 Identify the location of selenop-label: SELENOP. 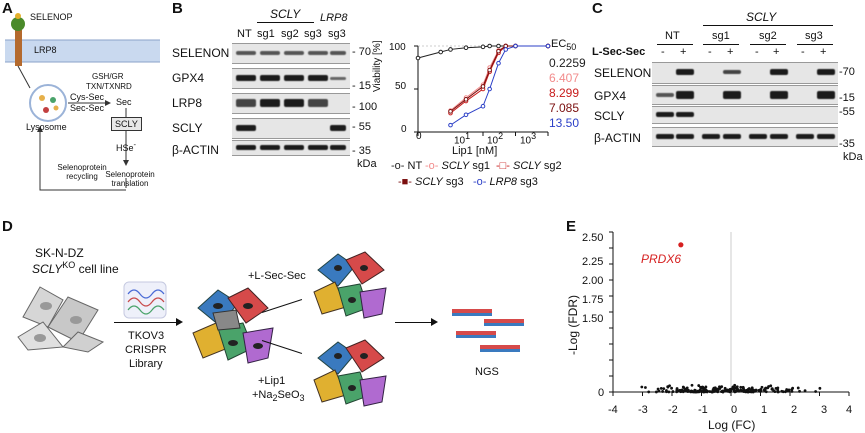
(51, 17).